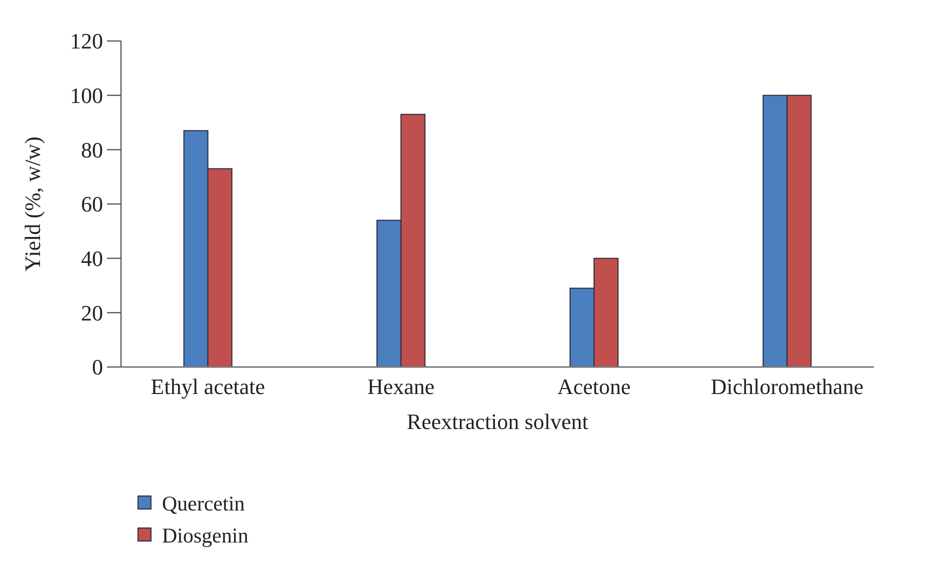 The width and height of the screenshot is (951, 576). What do you see at coordinates (32, 204) in the screenshot?
I see `y-axis-title: Yield (%, w/w)` at bounding box center [32, 204].